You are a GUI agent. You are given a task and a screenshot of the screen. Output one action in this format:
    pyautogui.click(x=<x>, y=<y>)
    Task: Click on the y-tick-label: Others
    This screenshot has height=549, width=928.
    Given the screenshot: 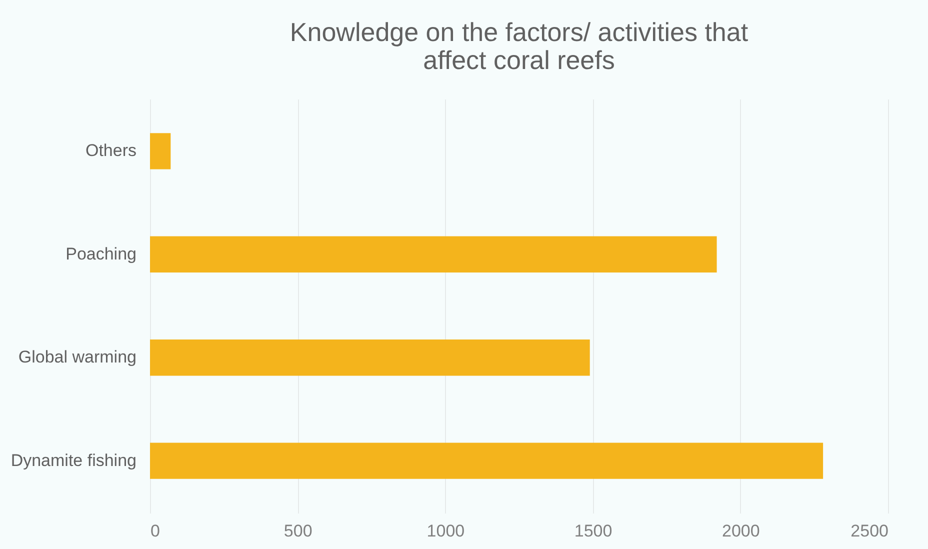 What is the action you would take?
    pyautogui.click(x=110, y=150)
    